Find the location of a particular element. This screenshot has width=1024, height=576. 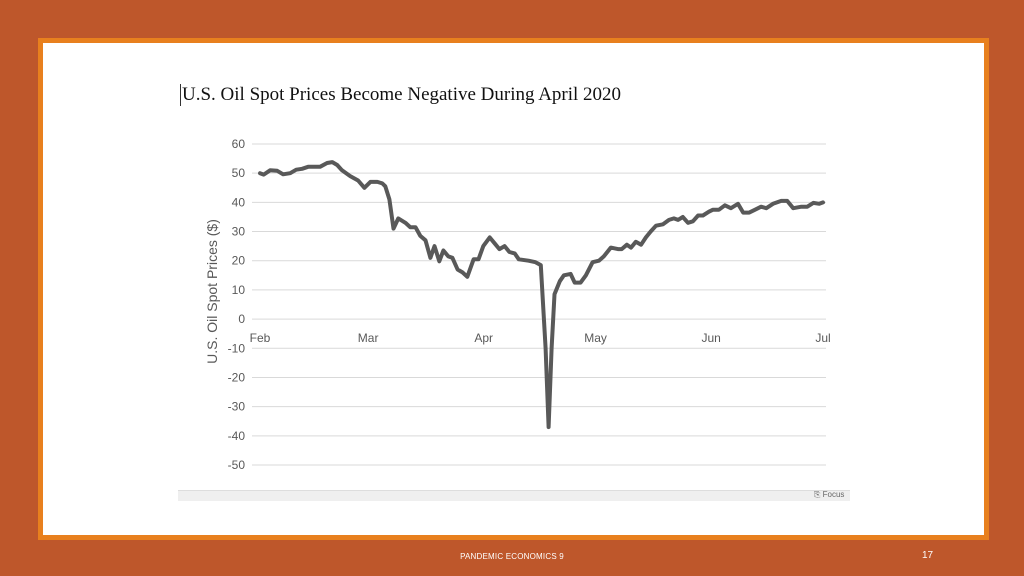

x-tick-label: Apr is located at coordinates (483, 338).